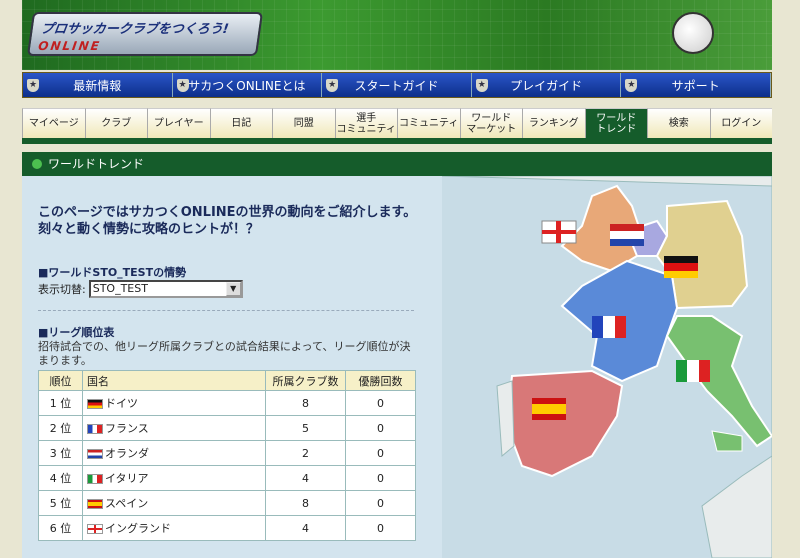 Image resolution: width=800 pixels, height=558 pixels. What do you see at coordinates (227, 212) in the screenshot?
I see `intro-line: このページではサカつくONLINEの世界の動向をご紹介します。` at bounding box center [227, 212].